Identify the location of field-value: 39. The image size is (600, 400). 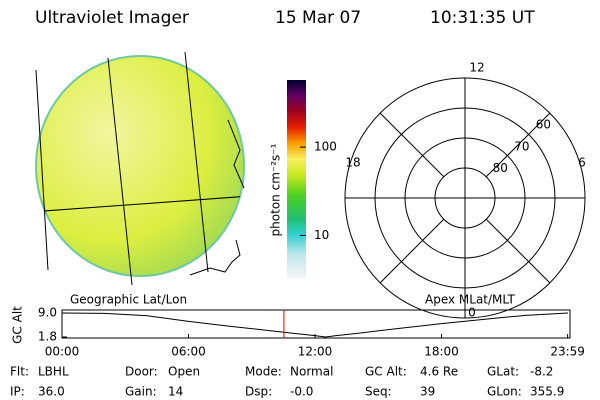
(427, 392).